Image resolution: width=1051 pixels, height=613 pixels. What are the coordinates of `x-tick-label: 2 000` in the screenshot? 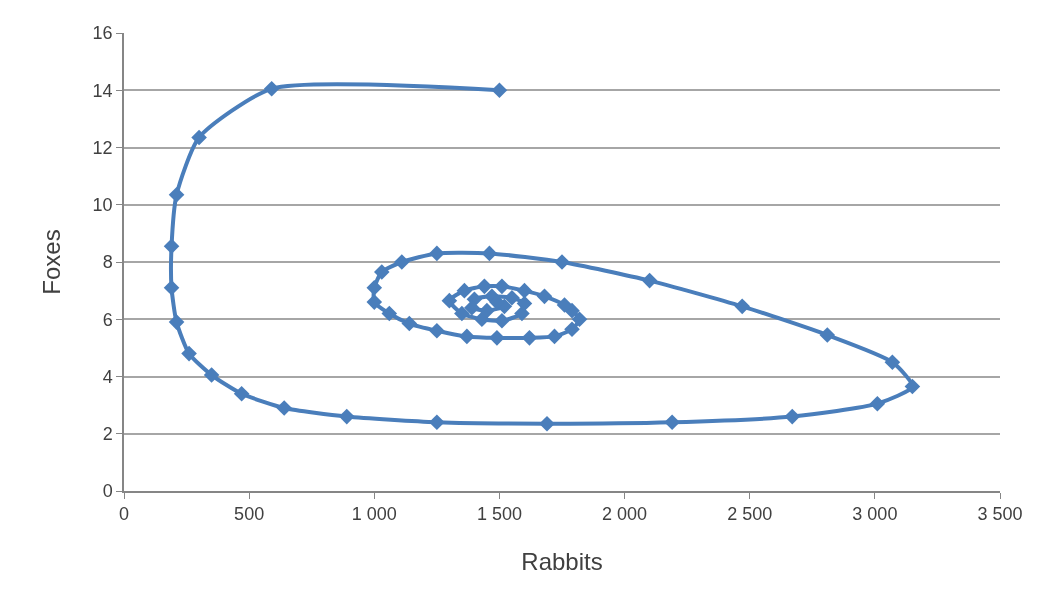 It's located at (625, 514).